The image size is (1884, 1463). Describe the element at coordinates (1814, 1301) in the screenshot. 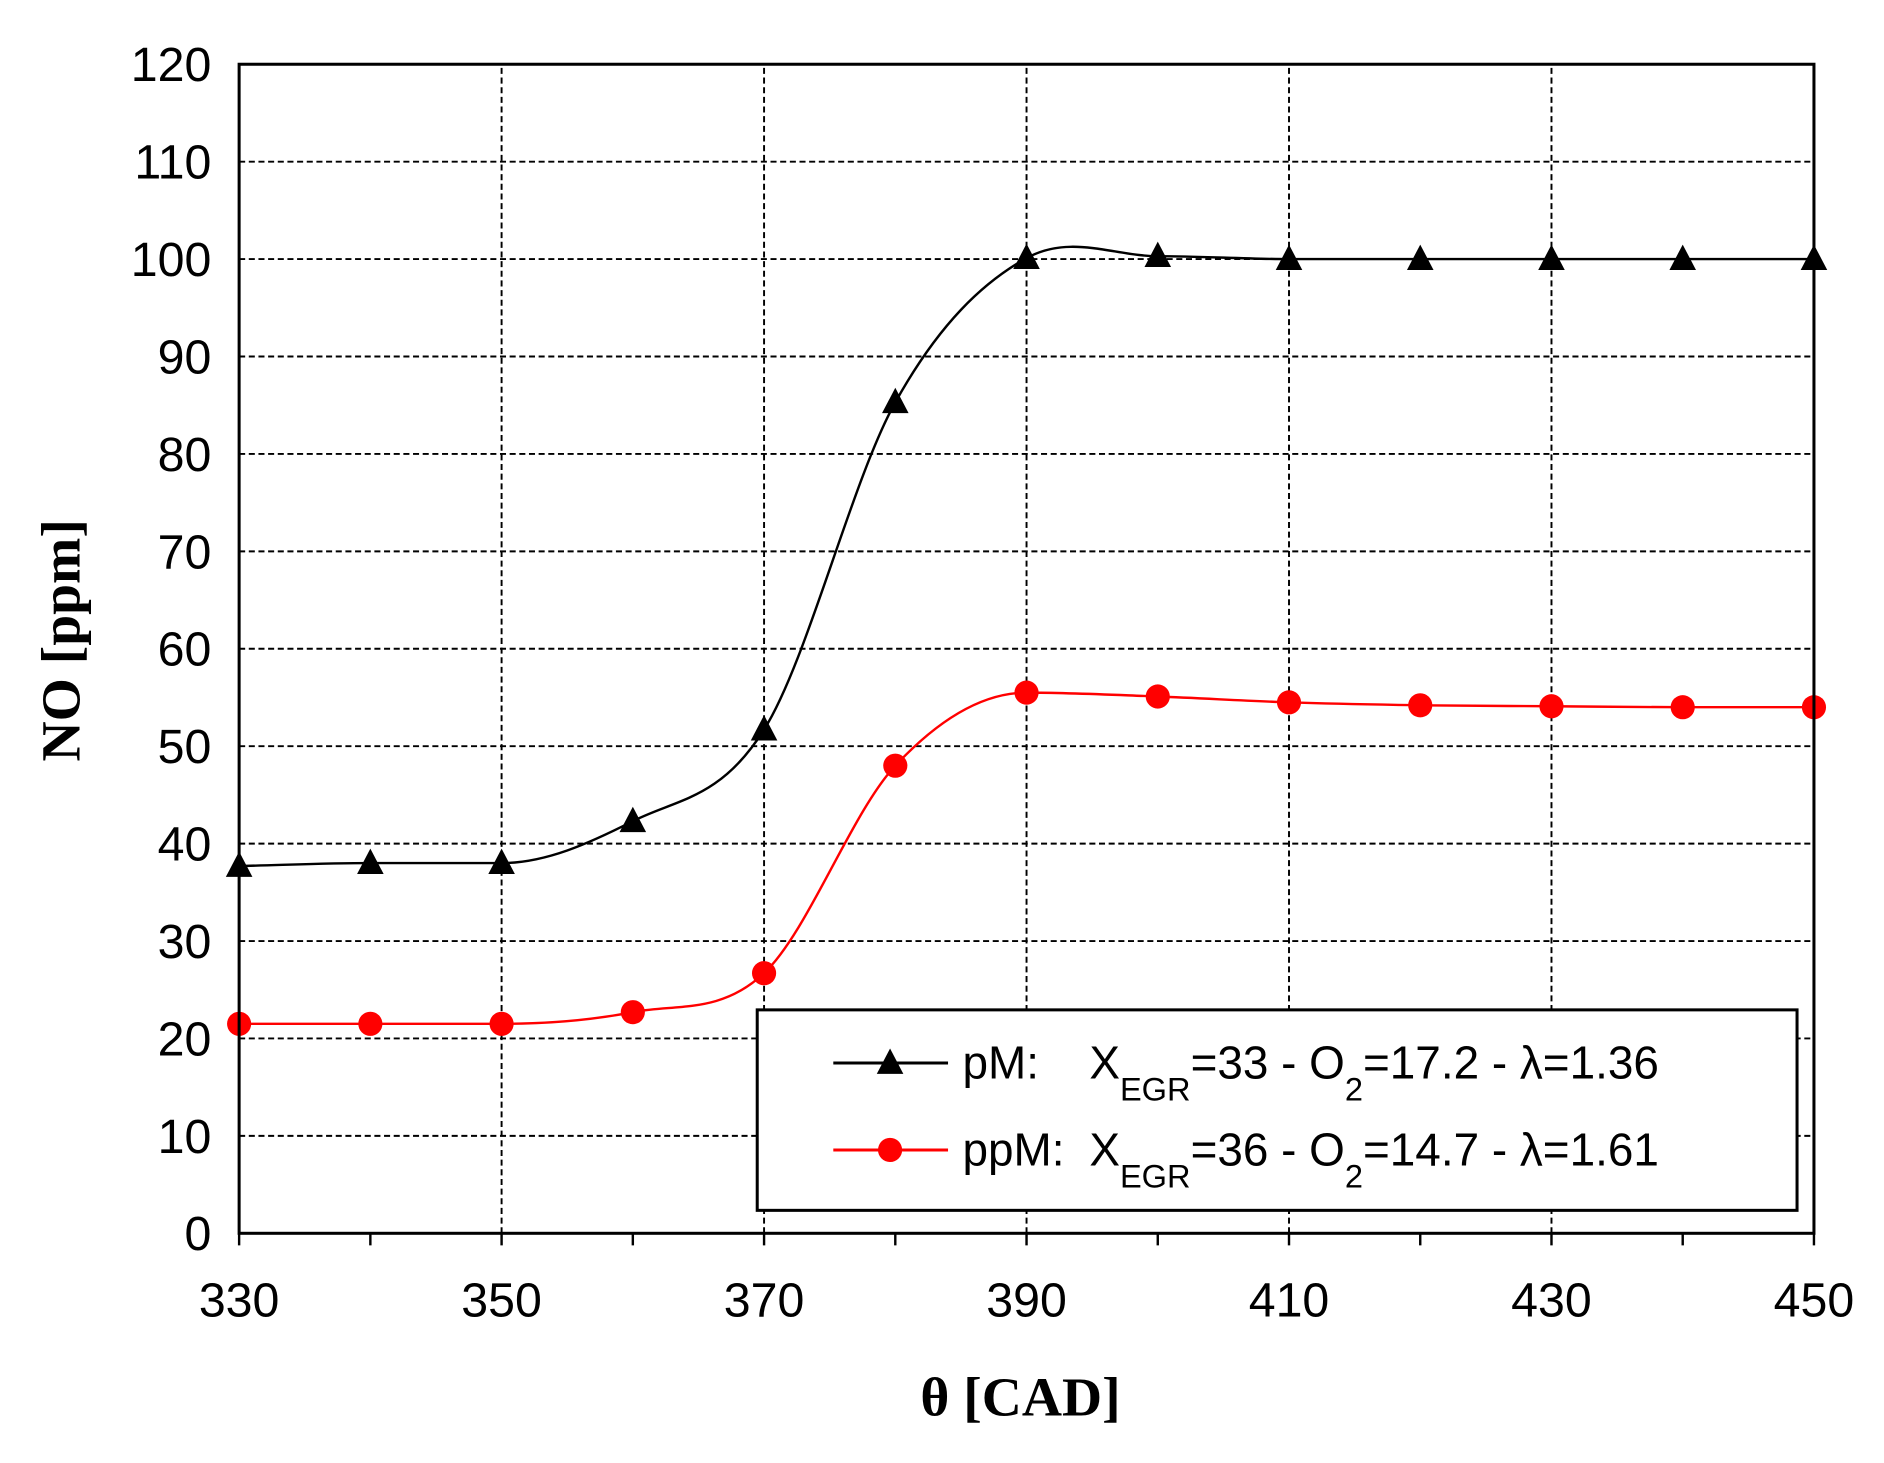

I see `x-tick-label: 450` at that location.